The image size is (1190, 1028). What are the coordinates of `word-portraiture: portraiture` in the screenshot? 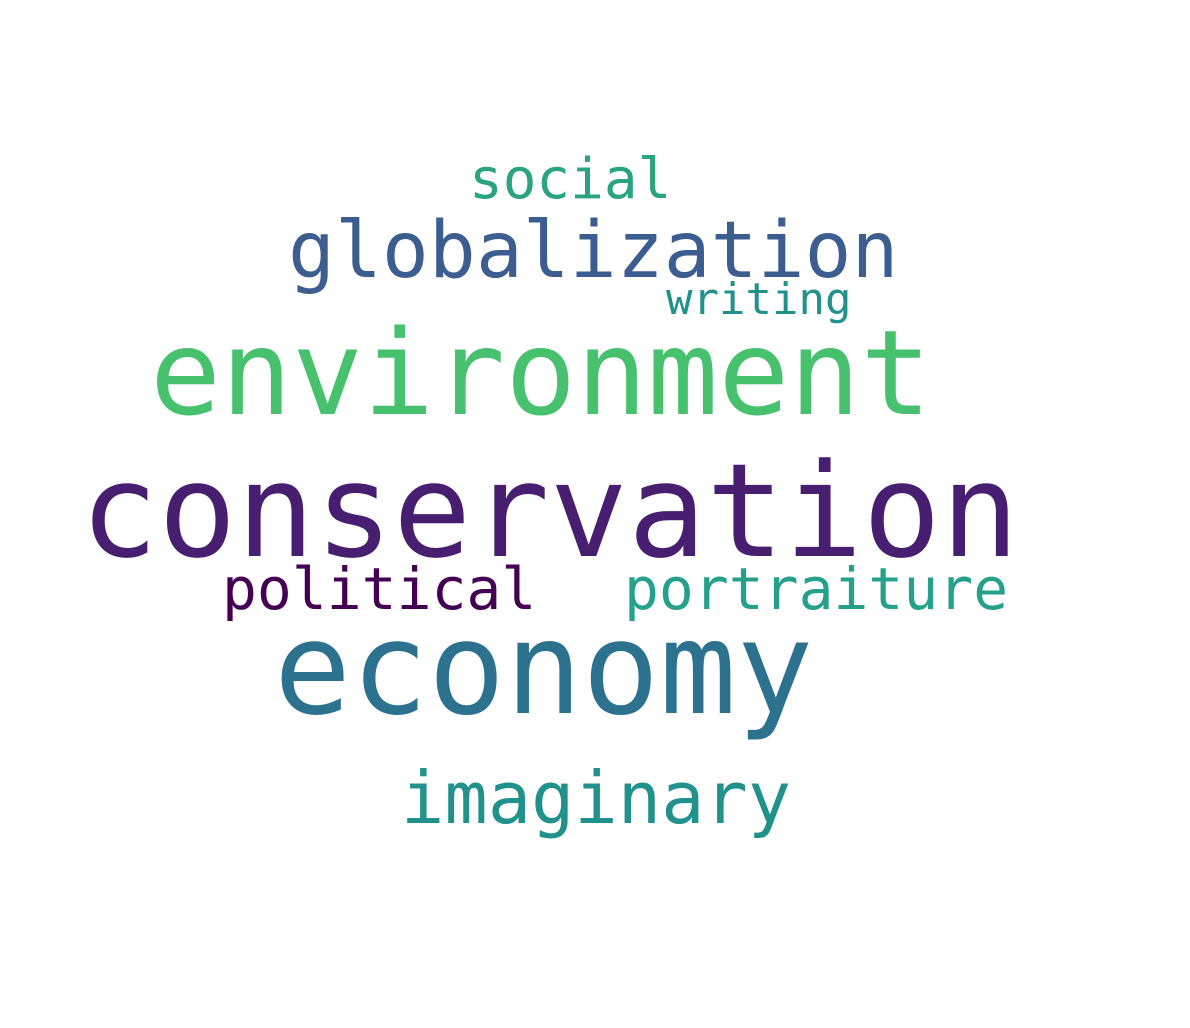 It's located at (816, 589).